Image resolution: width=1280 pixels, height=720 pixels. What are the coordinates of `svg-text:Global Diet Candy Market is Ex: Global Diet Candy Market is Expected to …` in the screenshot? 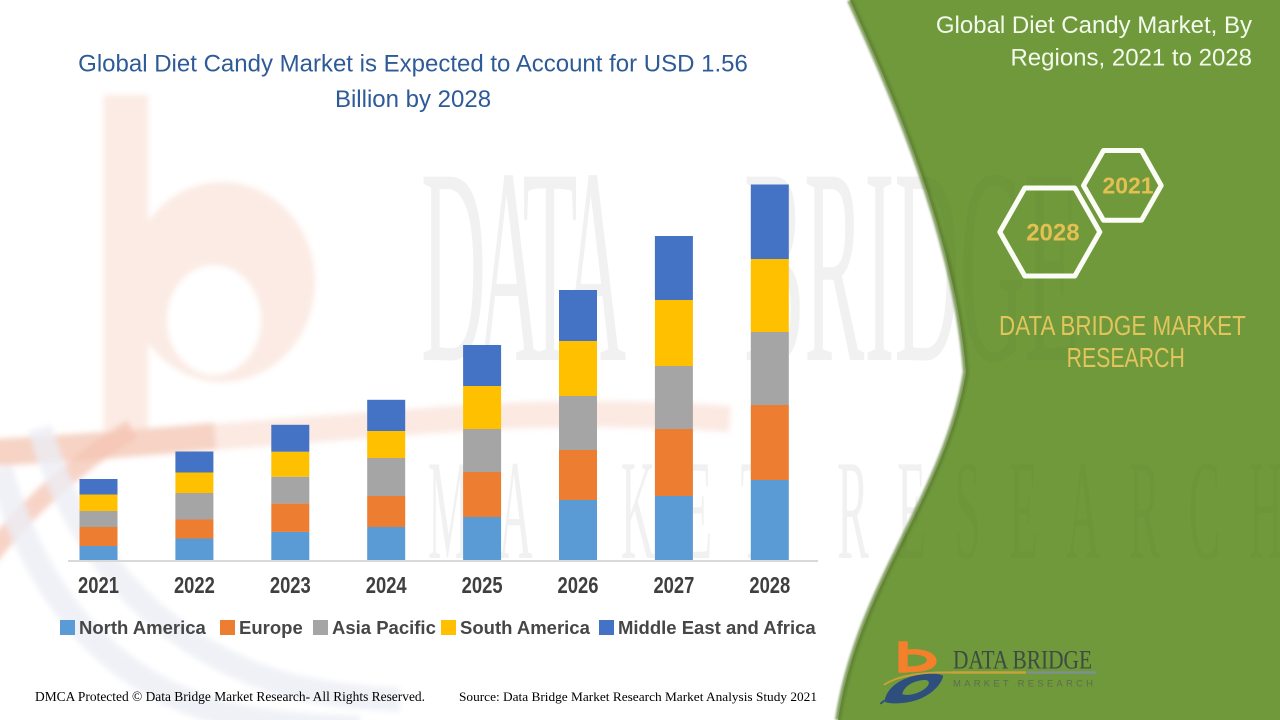 It's located at (413, 64).